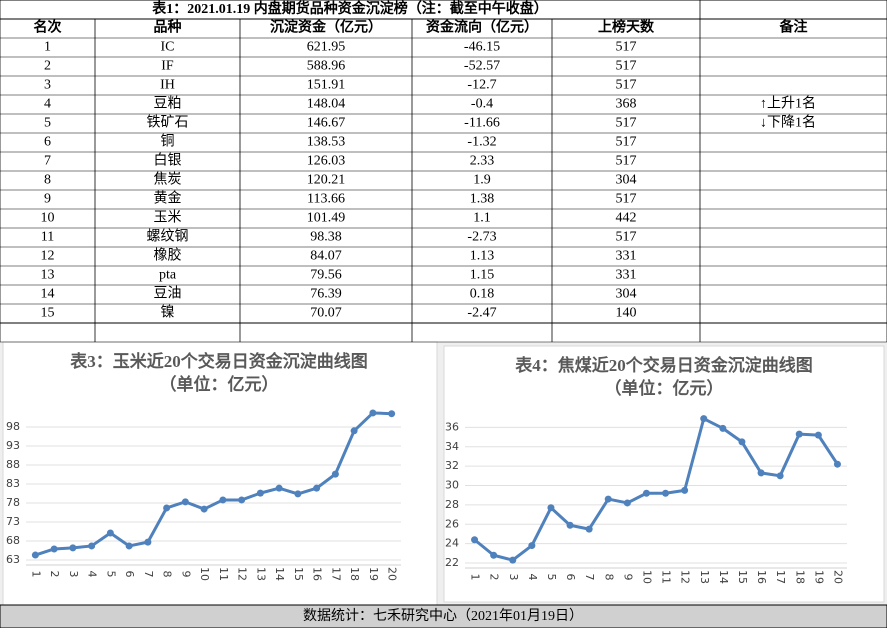  What do you see at coordinates (326, 313) in the screenshot?
I see `table-cell: 70.07` at bounding box center [326, 313].